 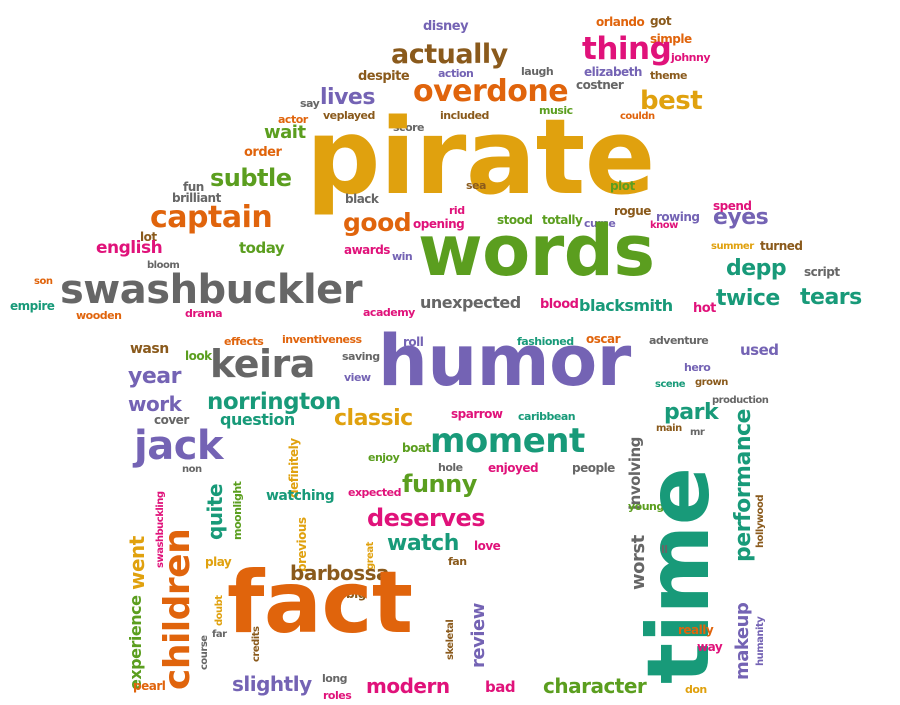 What do you see at coordinates (377, 222) in the screenshot?
I see `word: good` at bounding box center [377, 222].